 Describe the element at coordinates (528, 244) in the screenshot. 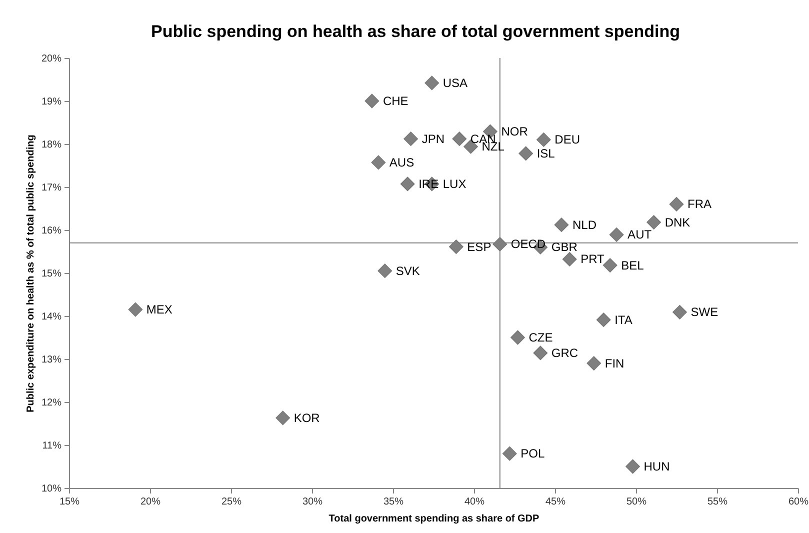

I see `annotation: OECD` at that location.